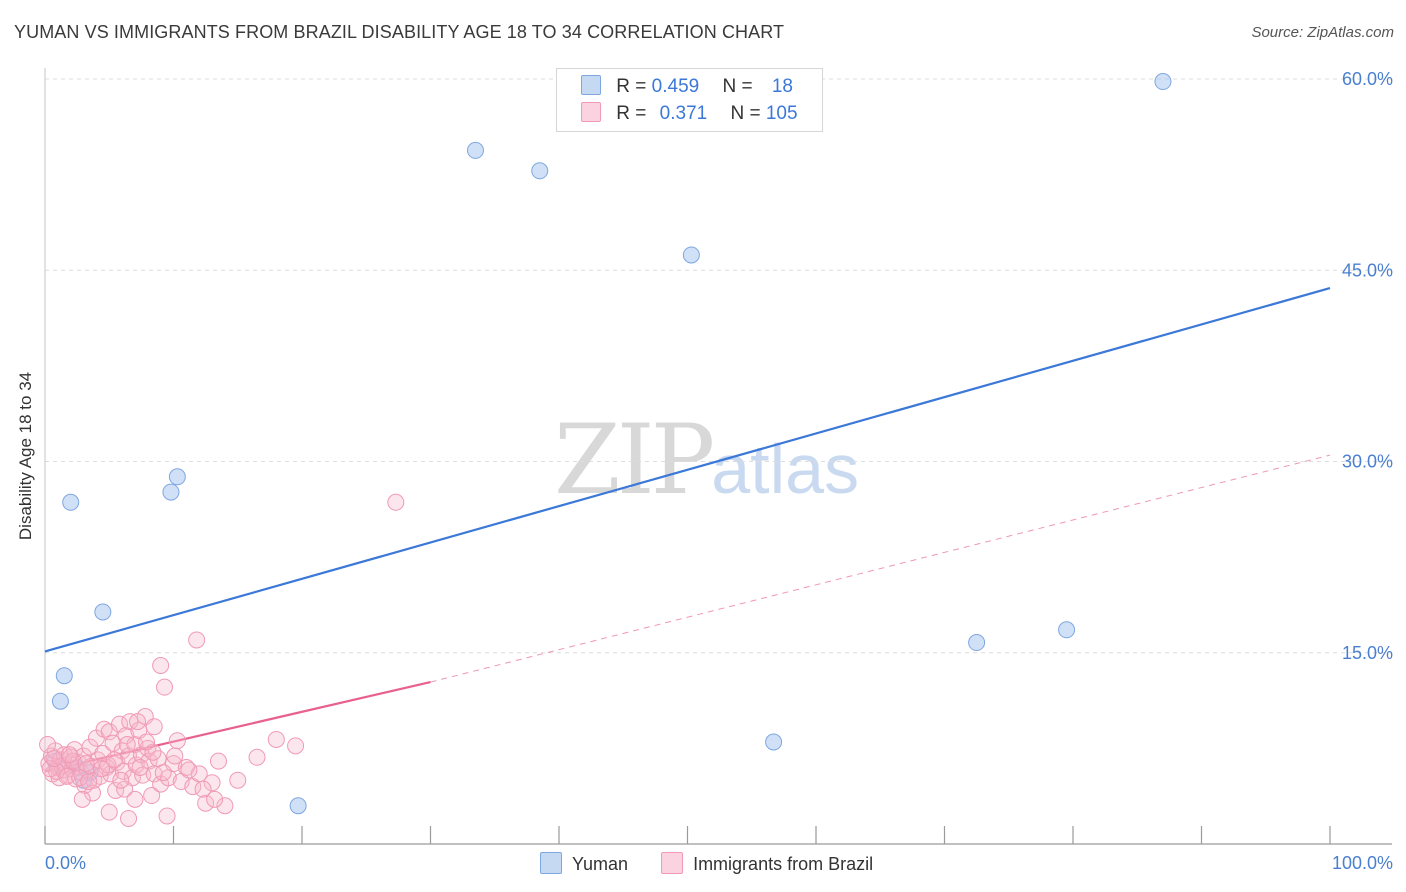 The image size is (1406, 892). I want to click on trend-line-brazil, so click(237, 727).